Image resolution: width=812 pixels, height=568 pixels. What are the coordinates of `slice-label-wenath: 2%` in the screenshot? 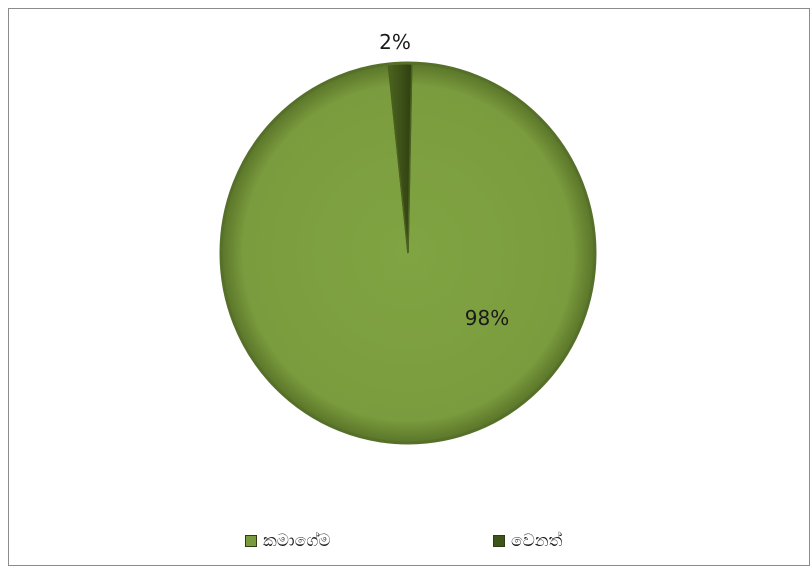 It's located at (395, 42).